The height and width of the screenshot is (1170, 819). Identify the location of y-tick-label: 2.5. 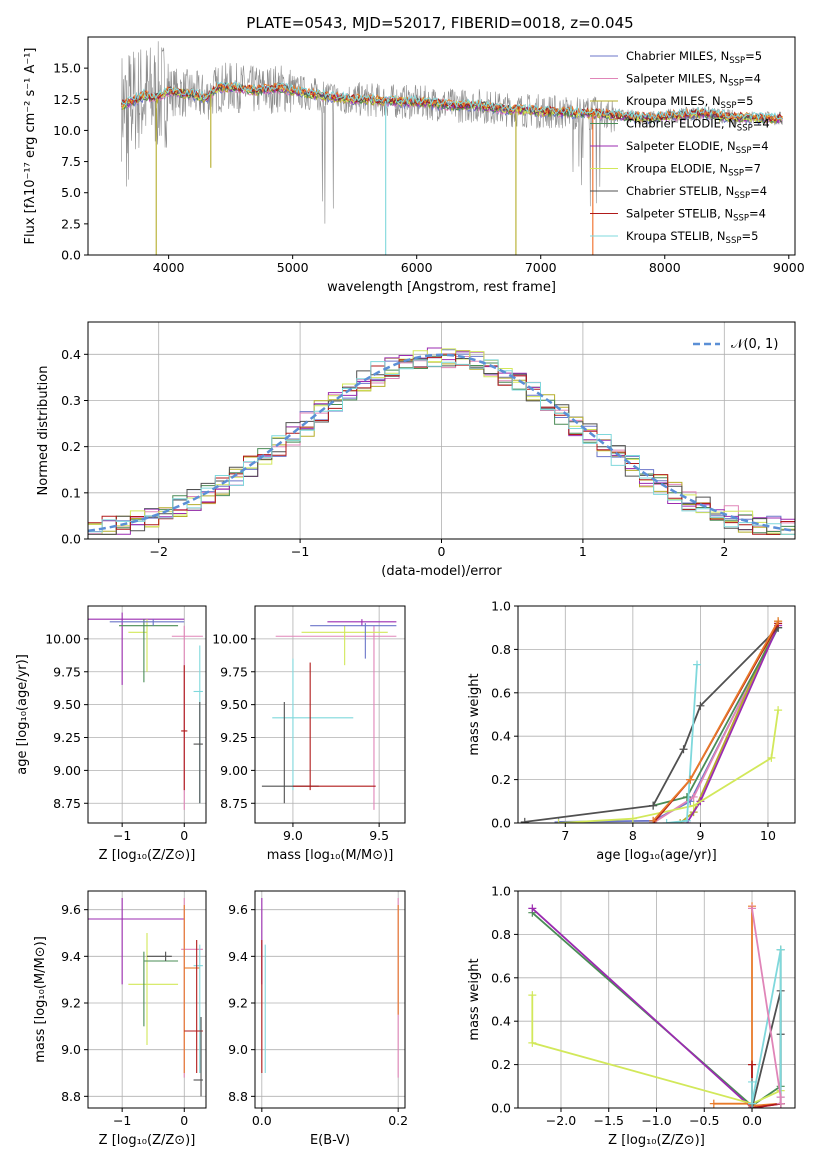
(71, 223).